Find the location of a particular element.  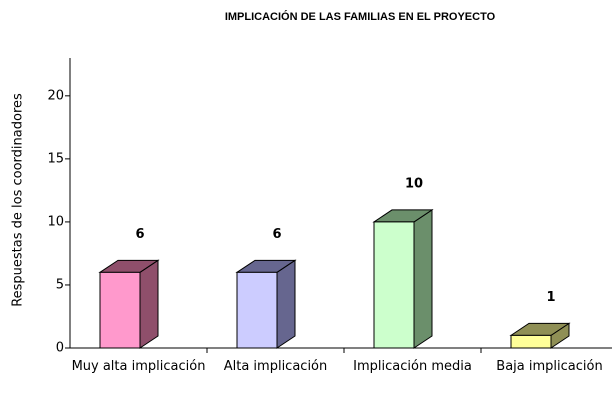

y-axis-label: Respuestas de los coordinadores is located at coordinates (18, 200).